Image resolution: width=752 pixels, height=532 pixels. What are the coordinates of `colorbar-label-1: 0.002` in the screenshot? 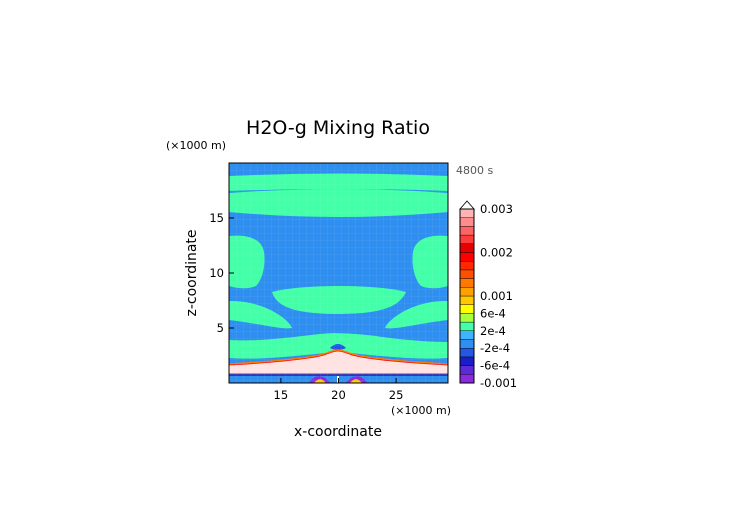 It's located at (496, 253).